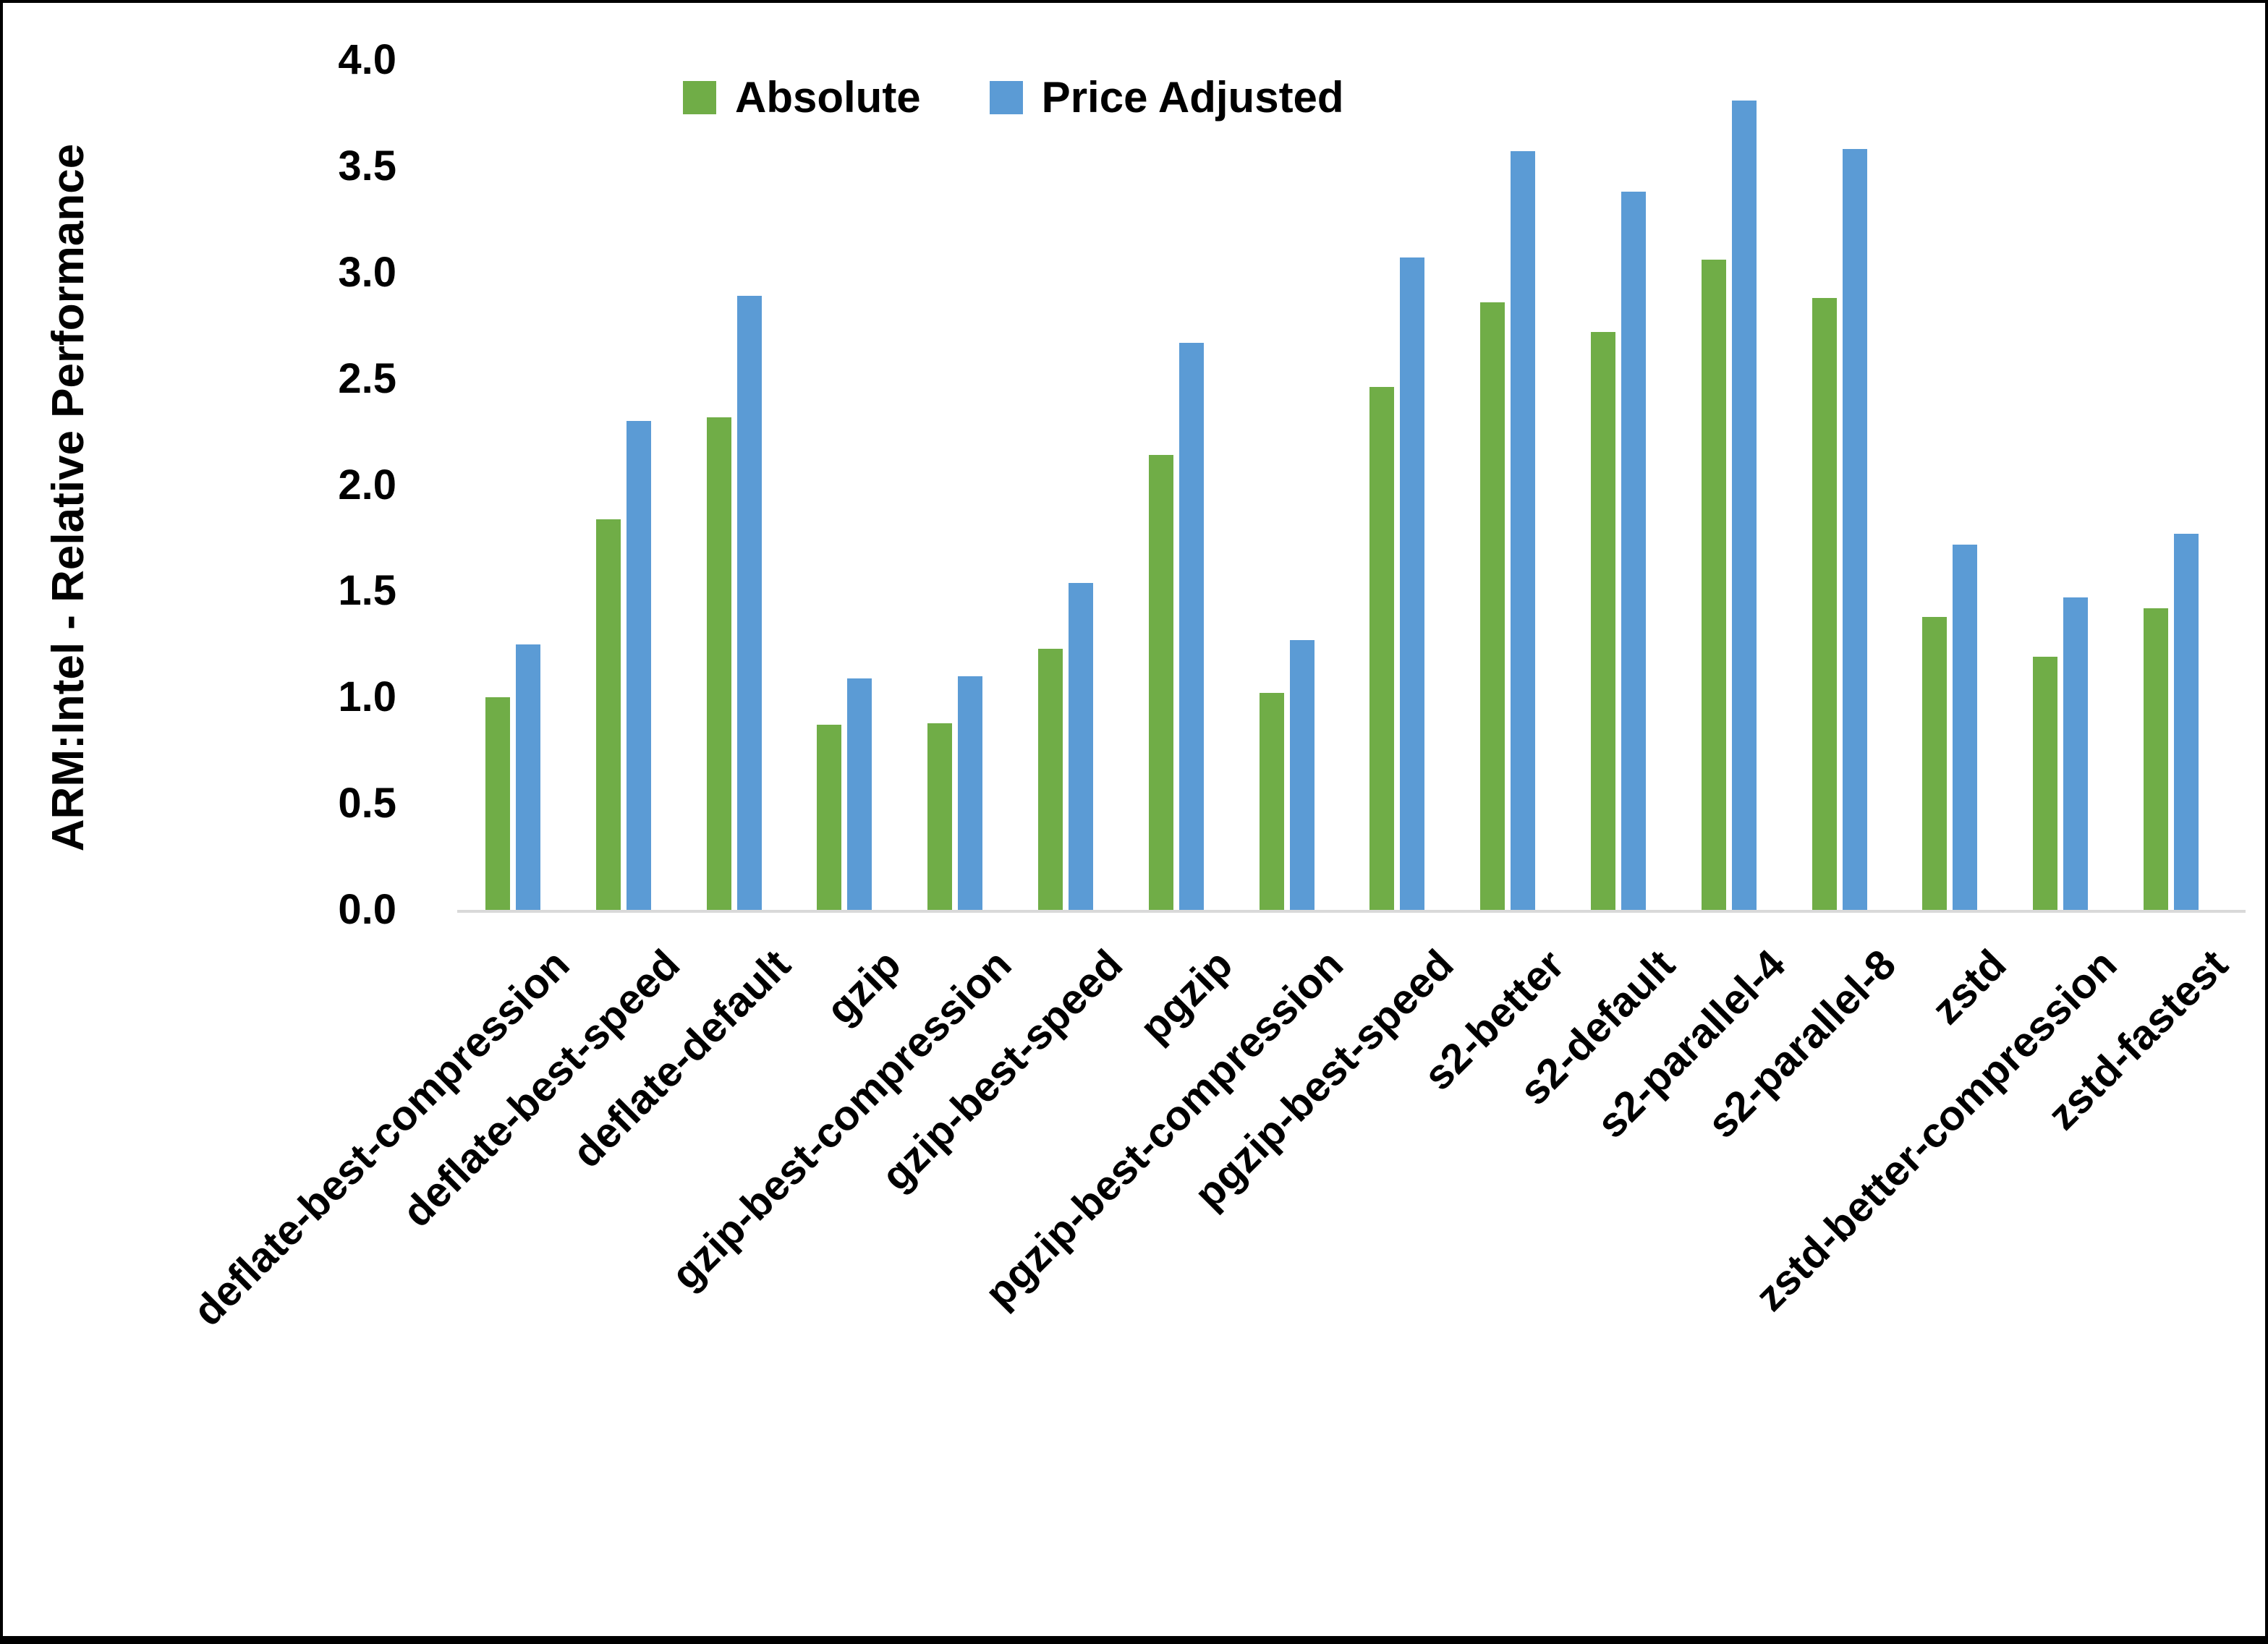 The height and width of the screenshot is (1644, 2268). Describe the element at coordinates (608, 714) in the screenshot. I see `bar-absolute-deflate-best-speed` at that location.